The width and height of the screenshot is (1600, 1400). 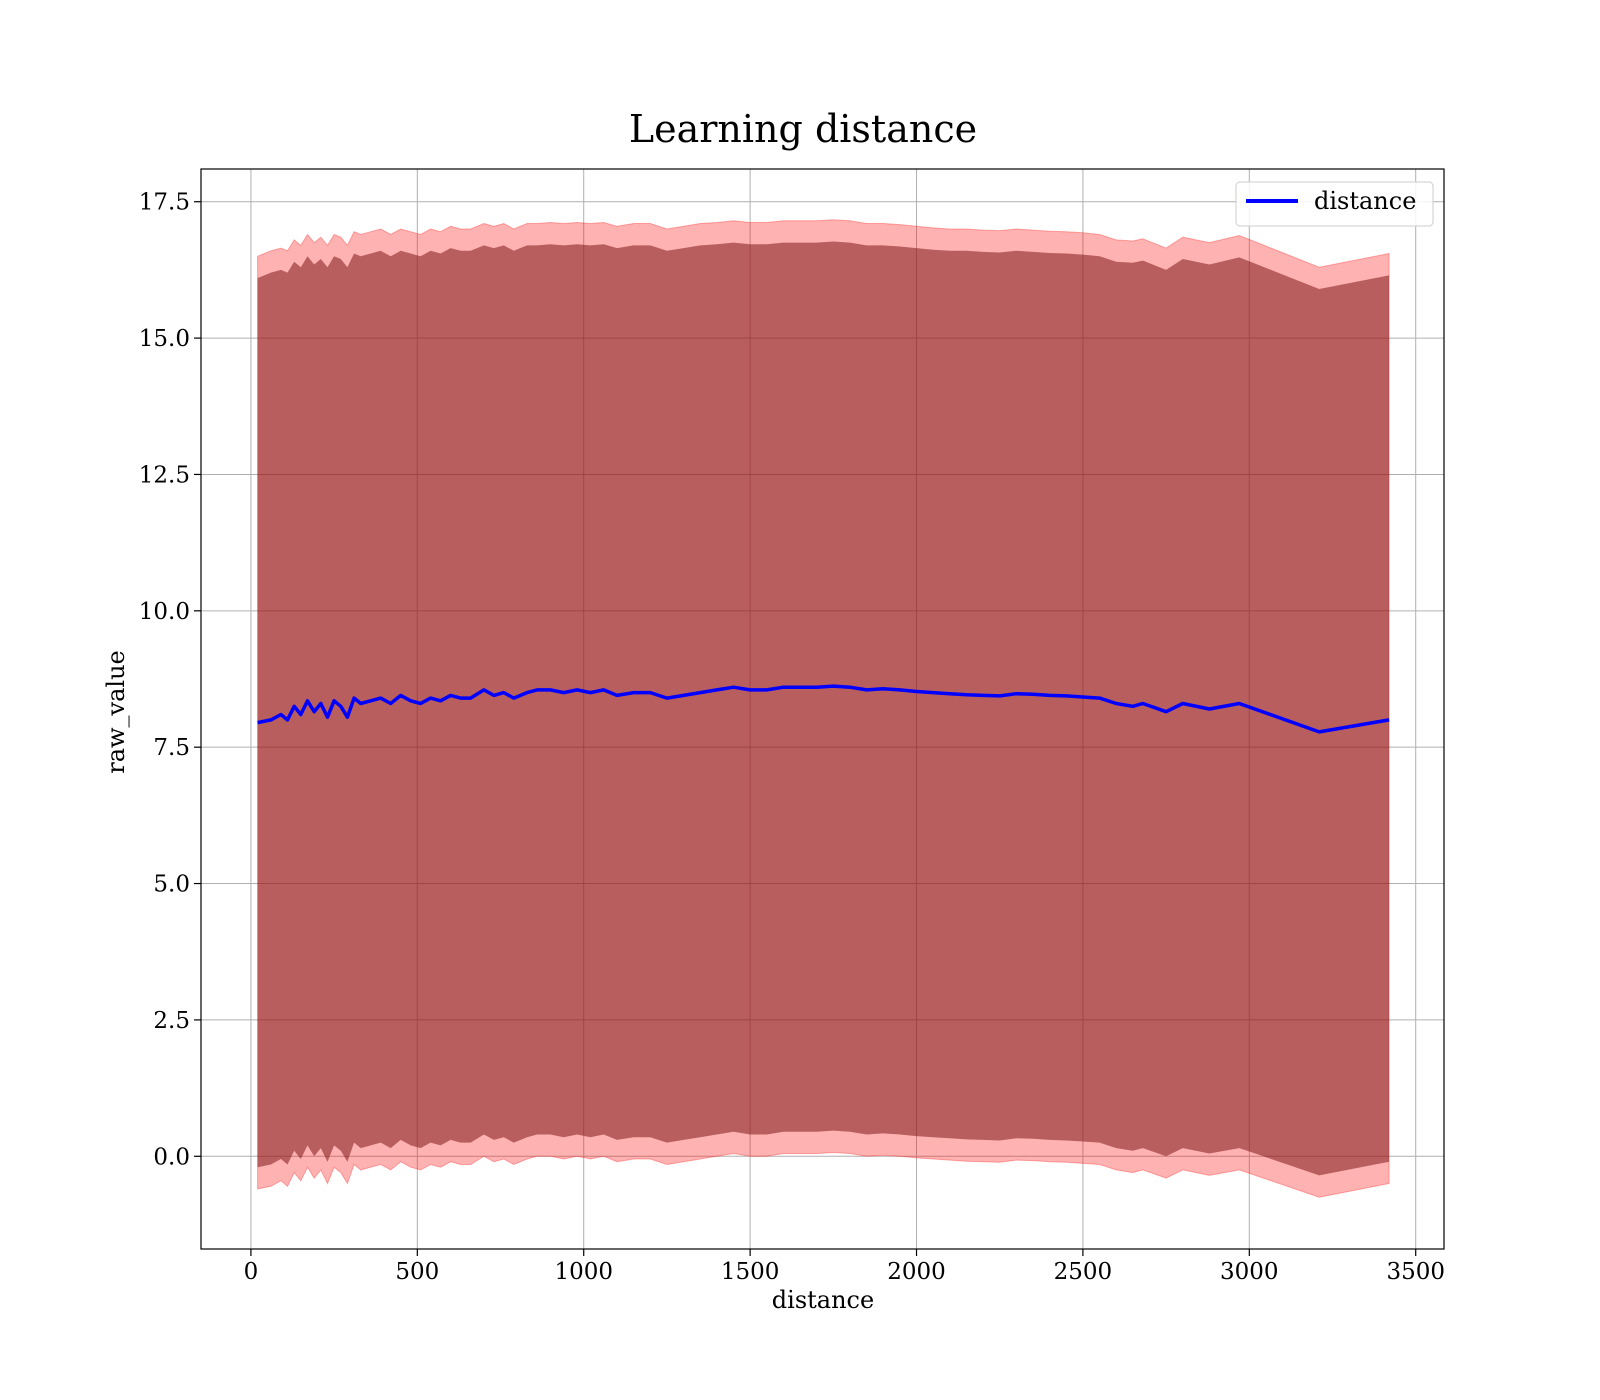 What do you see at coordinates (844, 1267) in the screenshot?
I see `x-axis-ticks: 0 500 1000 1500 2000 2500 3000 3500` at bounding box center [844, 1267].